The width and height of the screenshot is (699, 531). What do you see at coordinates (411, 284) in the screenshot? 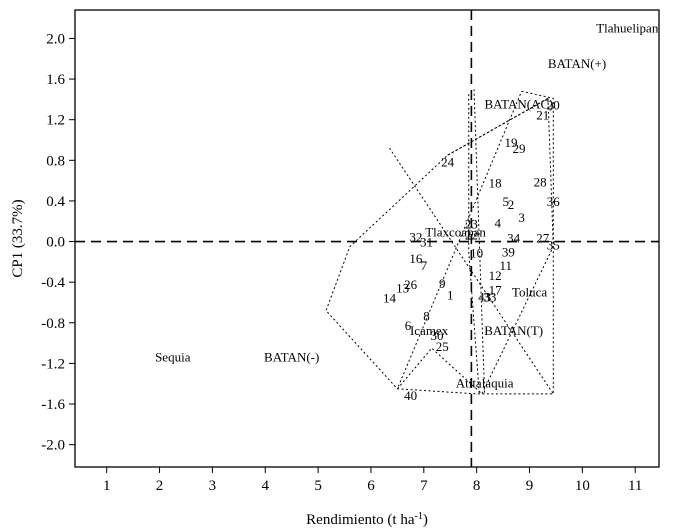
I see `genotype-point: 26` at bounding box center [411, 284].